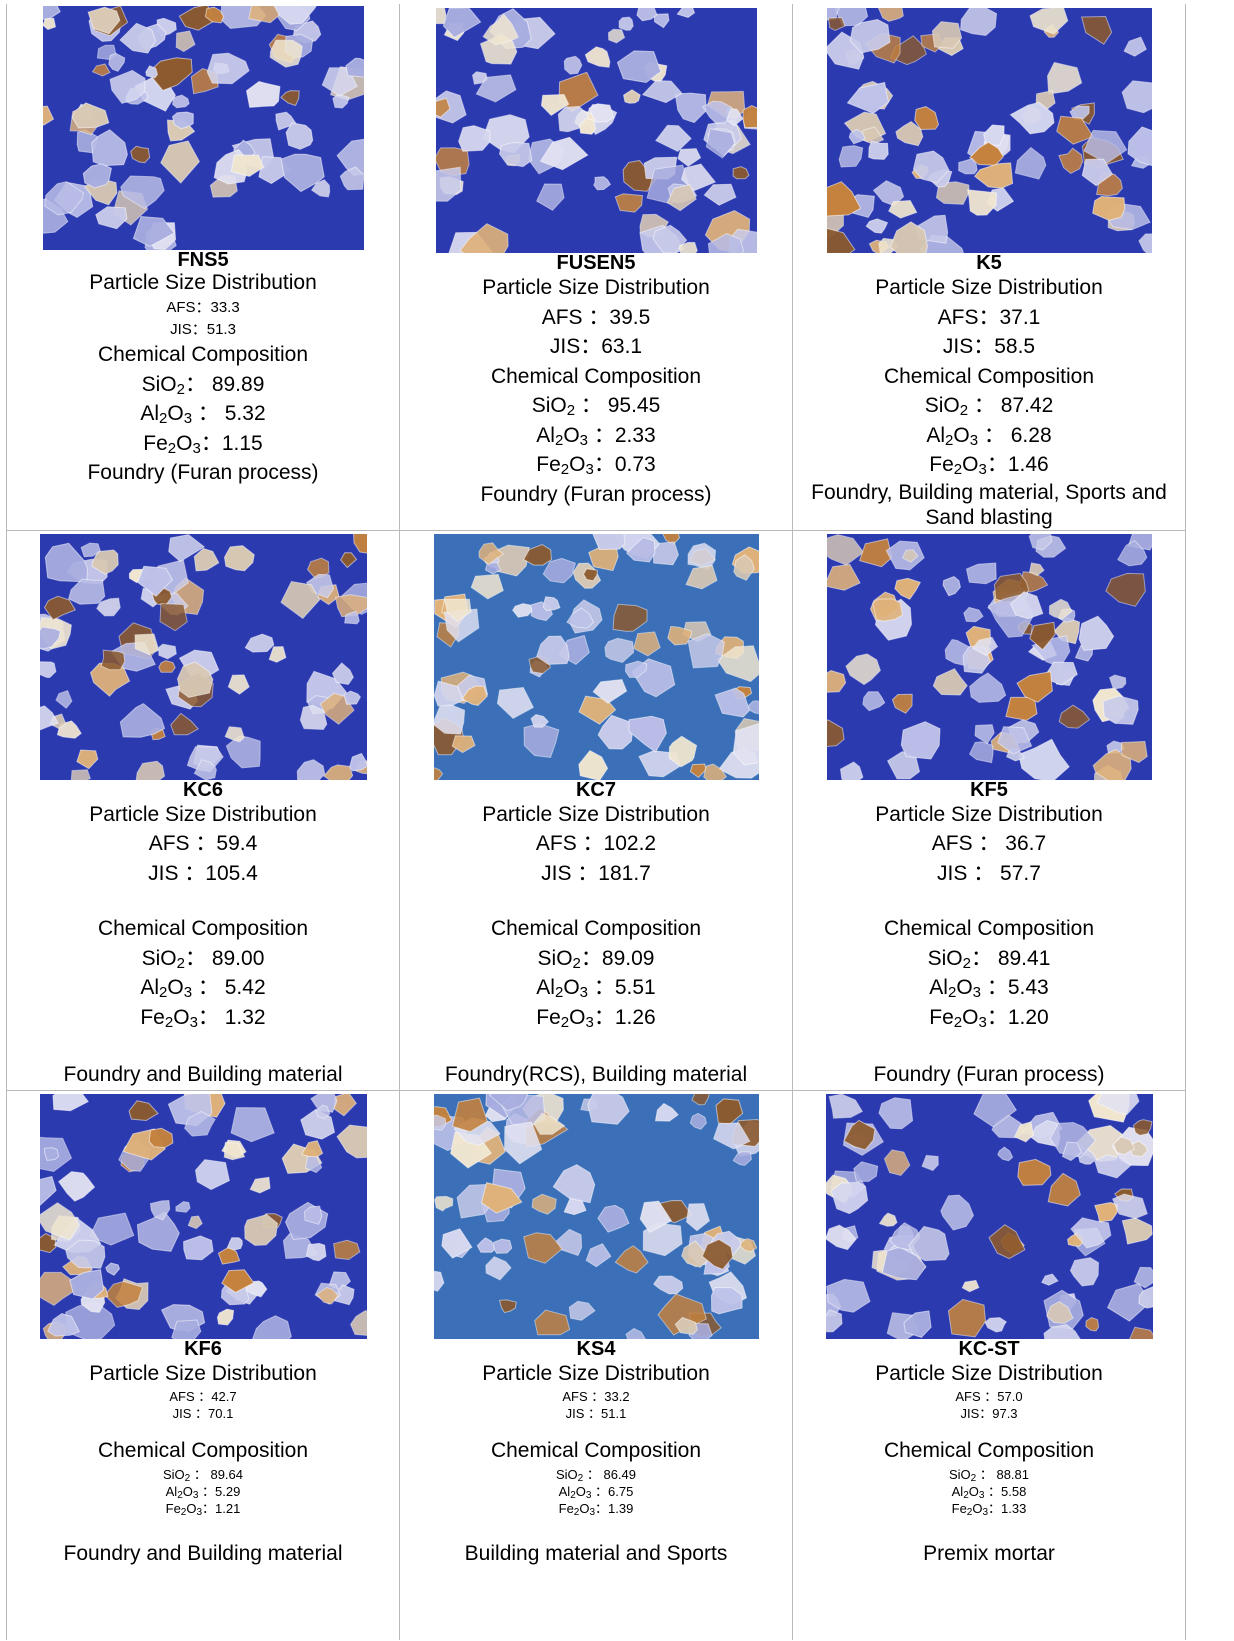 The width and height of the screenshot is (1234, 1641). I want to click on fe2o3-line: Fe2O3： 1.32, so click(203, 1018).